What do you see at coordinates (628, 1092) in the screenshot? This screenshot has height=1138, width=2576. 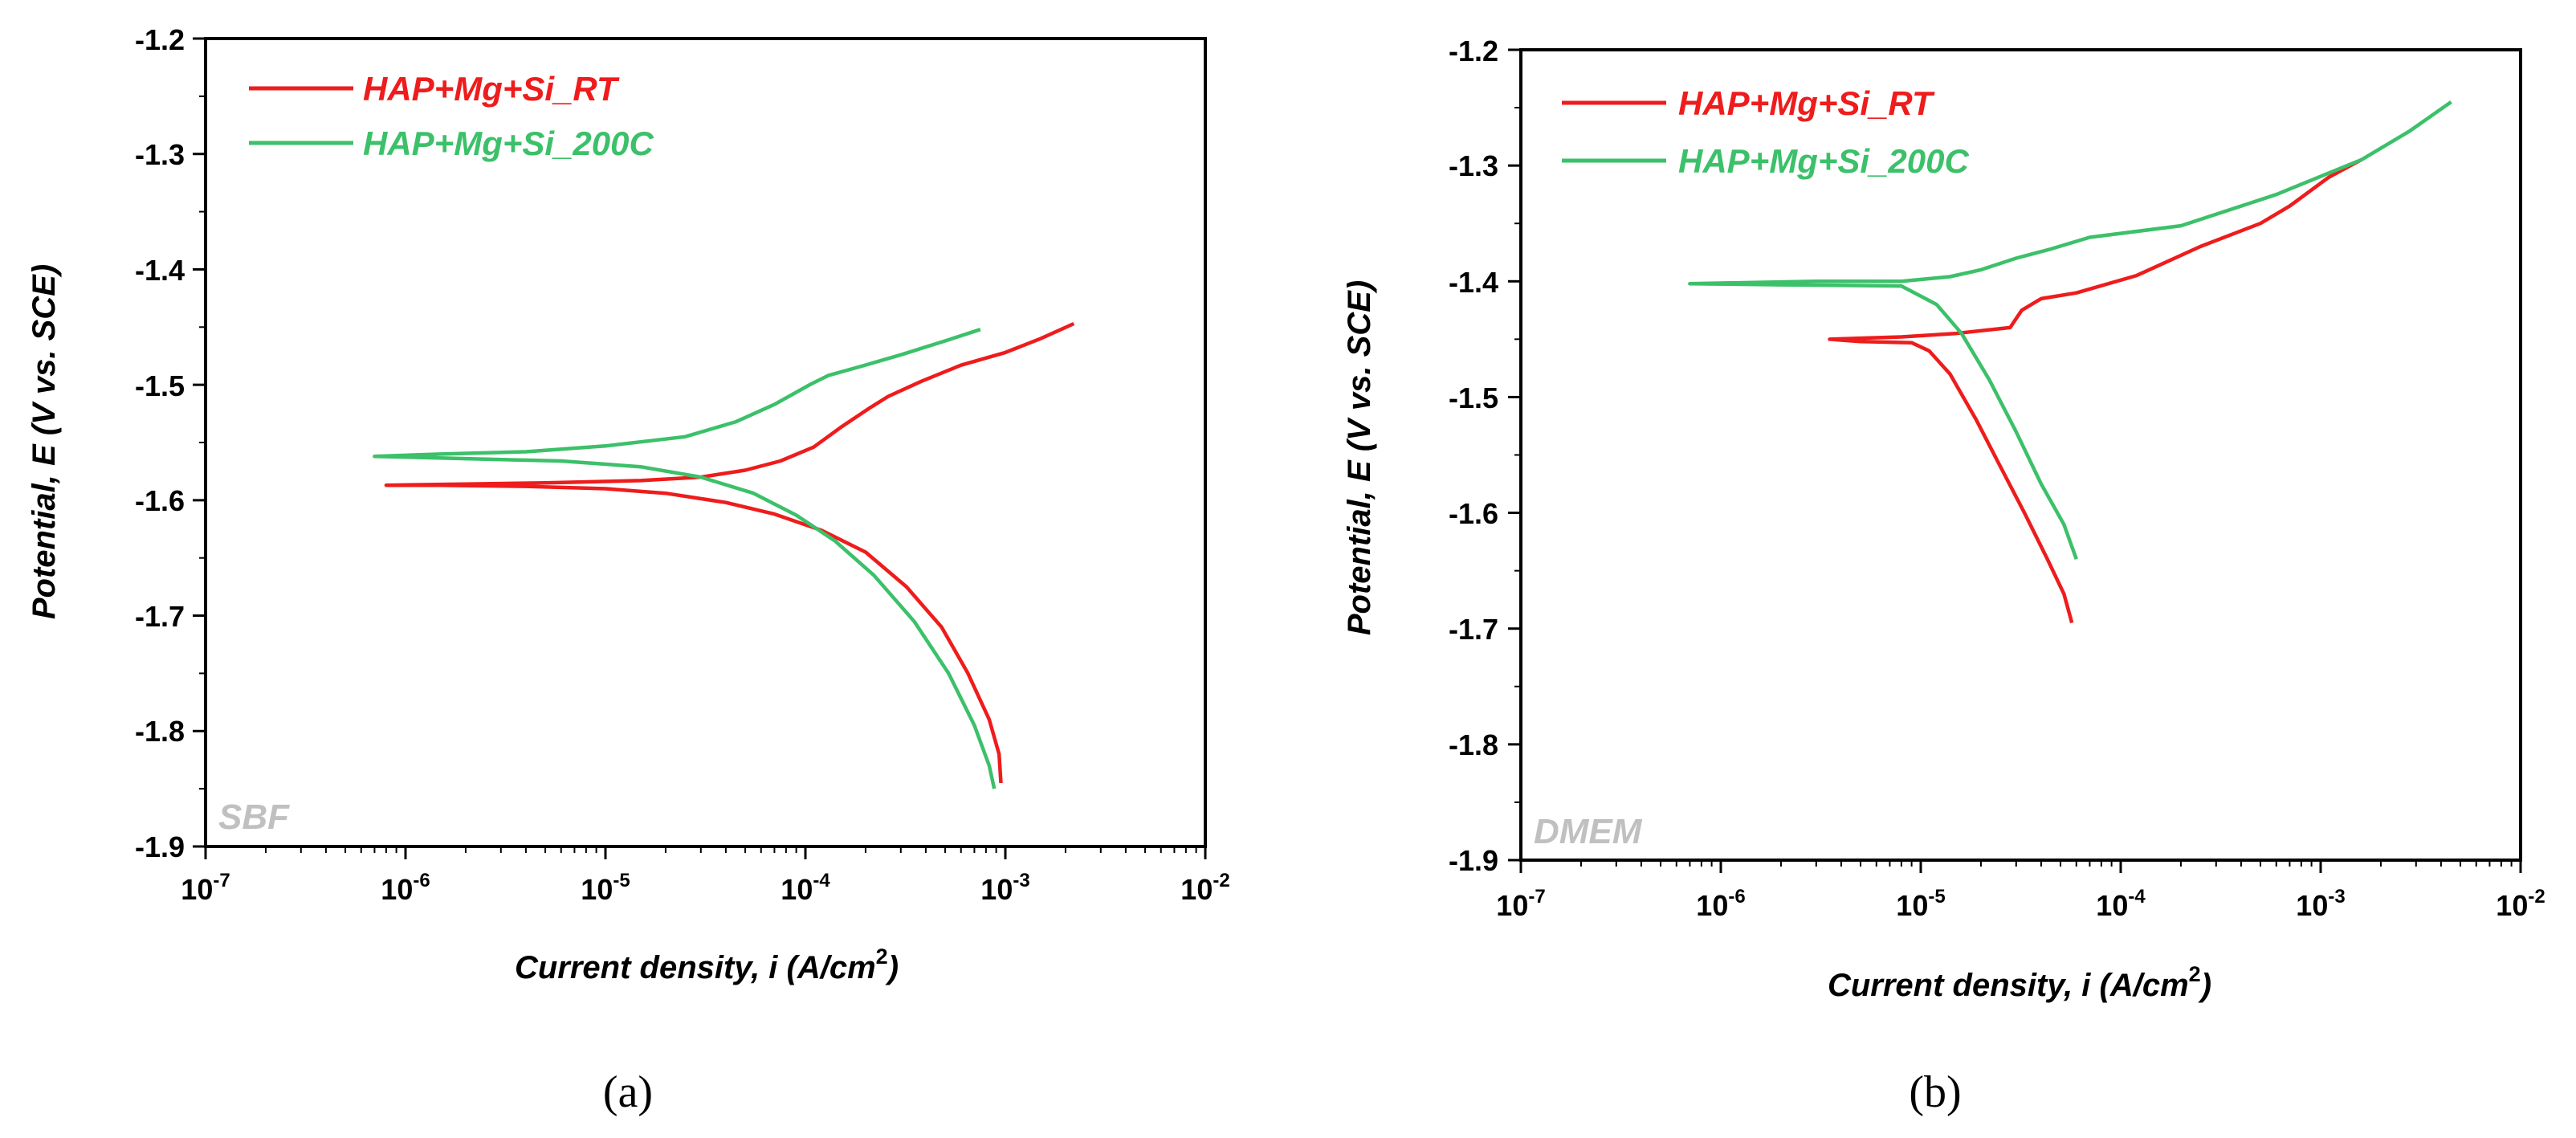 I see `panel-caption: (a)` at bounding box center [628, 1092].